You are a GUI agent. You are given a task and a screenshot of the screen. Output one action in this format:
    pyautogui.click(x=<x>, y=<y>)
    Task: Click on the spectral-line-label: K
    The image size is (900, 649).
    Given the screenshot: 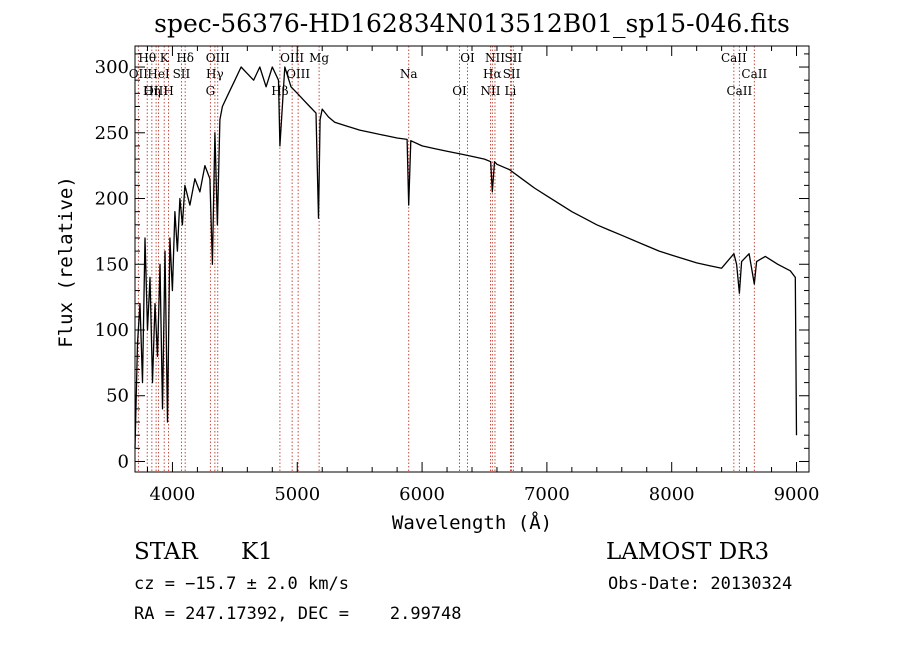 What is the action you would take?
    pyautogui.click(x=165, y=58)
    